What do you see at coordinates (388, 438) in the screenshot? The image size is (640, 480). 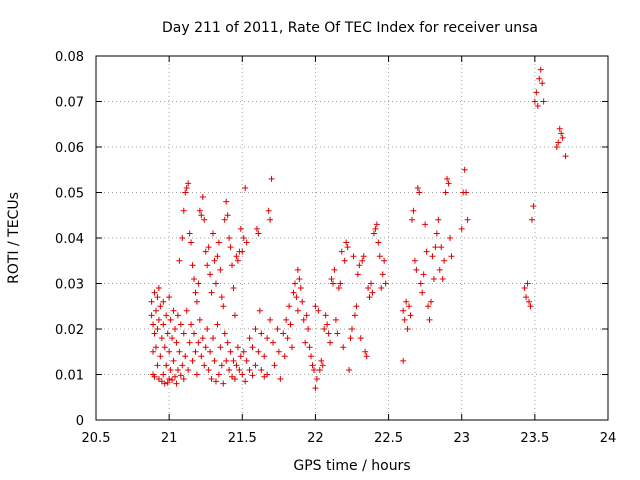 I see `x-tick-label: 22.5` at bounding box center [388, 438].